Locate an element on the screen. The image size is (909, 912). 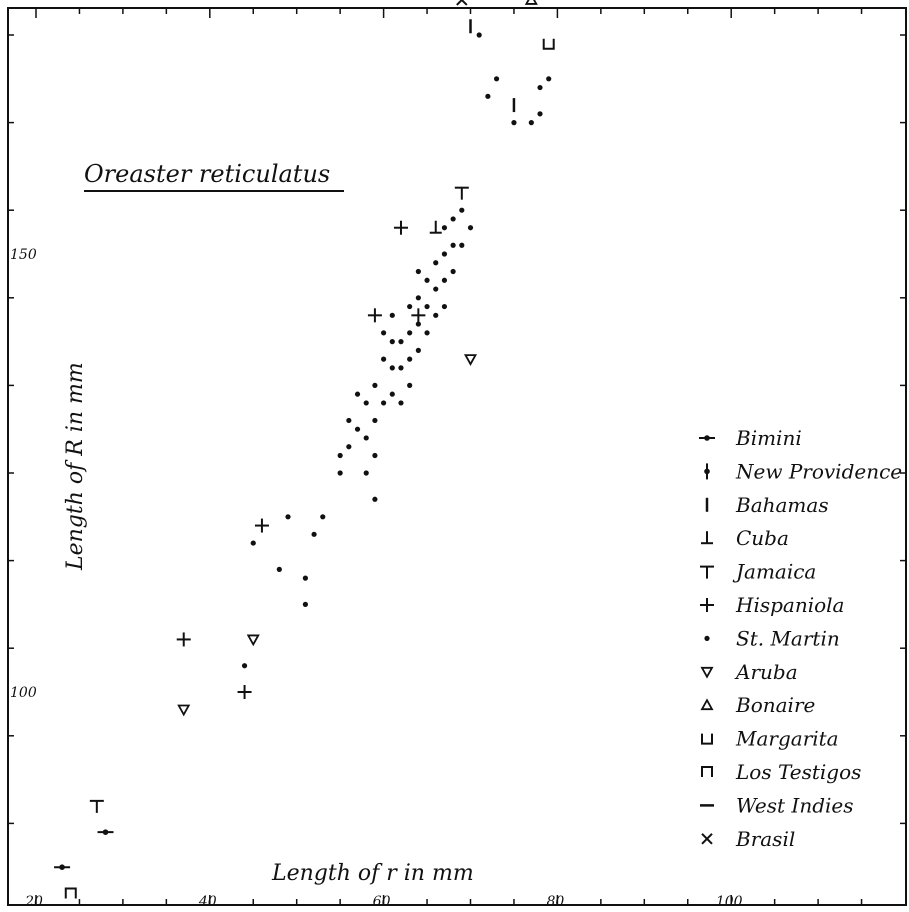
x-tick-labels: 20 40 60 80 100 is located at coordinates (383, 902).